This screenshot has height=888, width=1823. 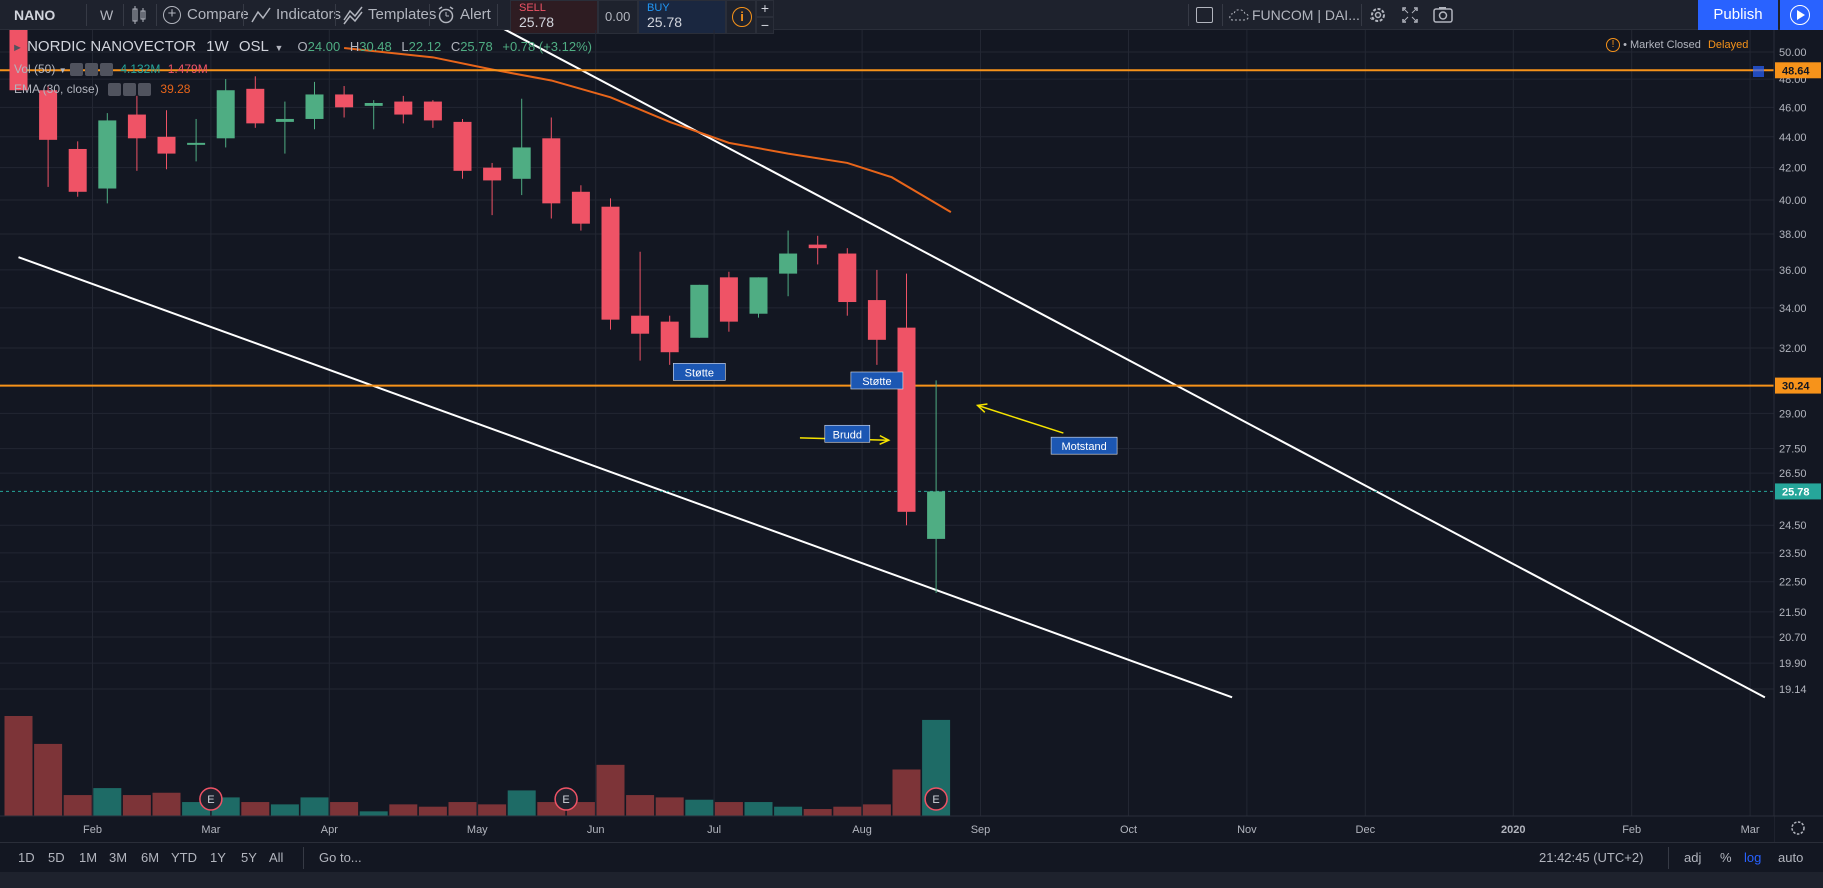 I want to click on plus-circle-icon: +, so click(x=172, y=15).